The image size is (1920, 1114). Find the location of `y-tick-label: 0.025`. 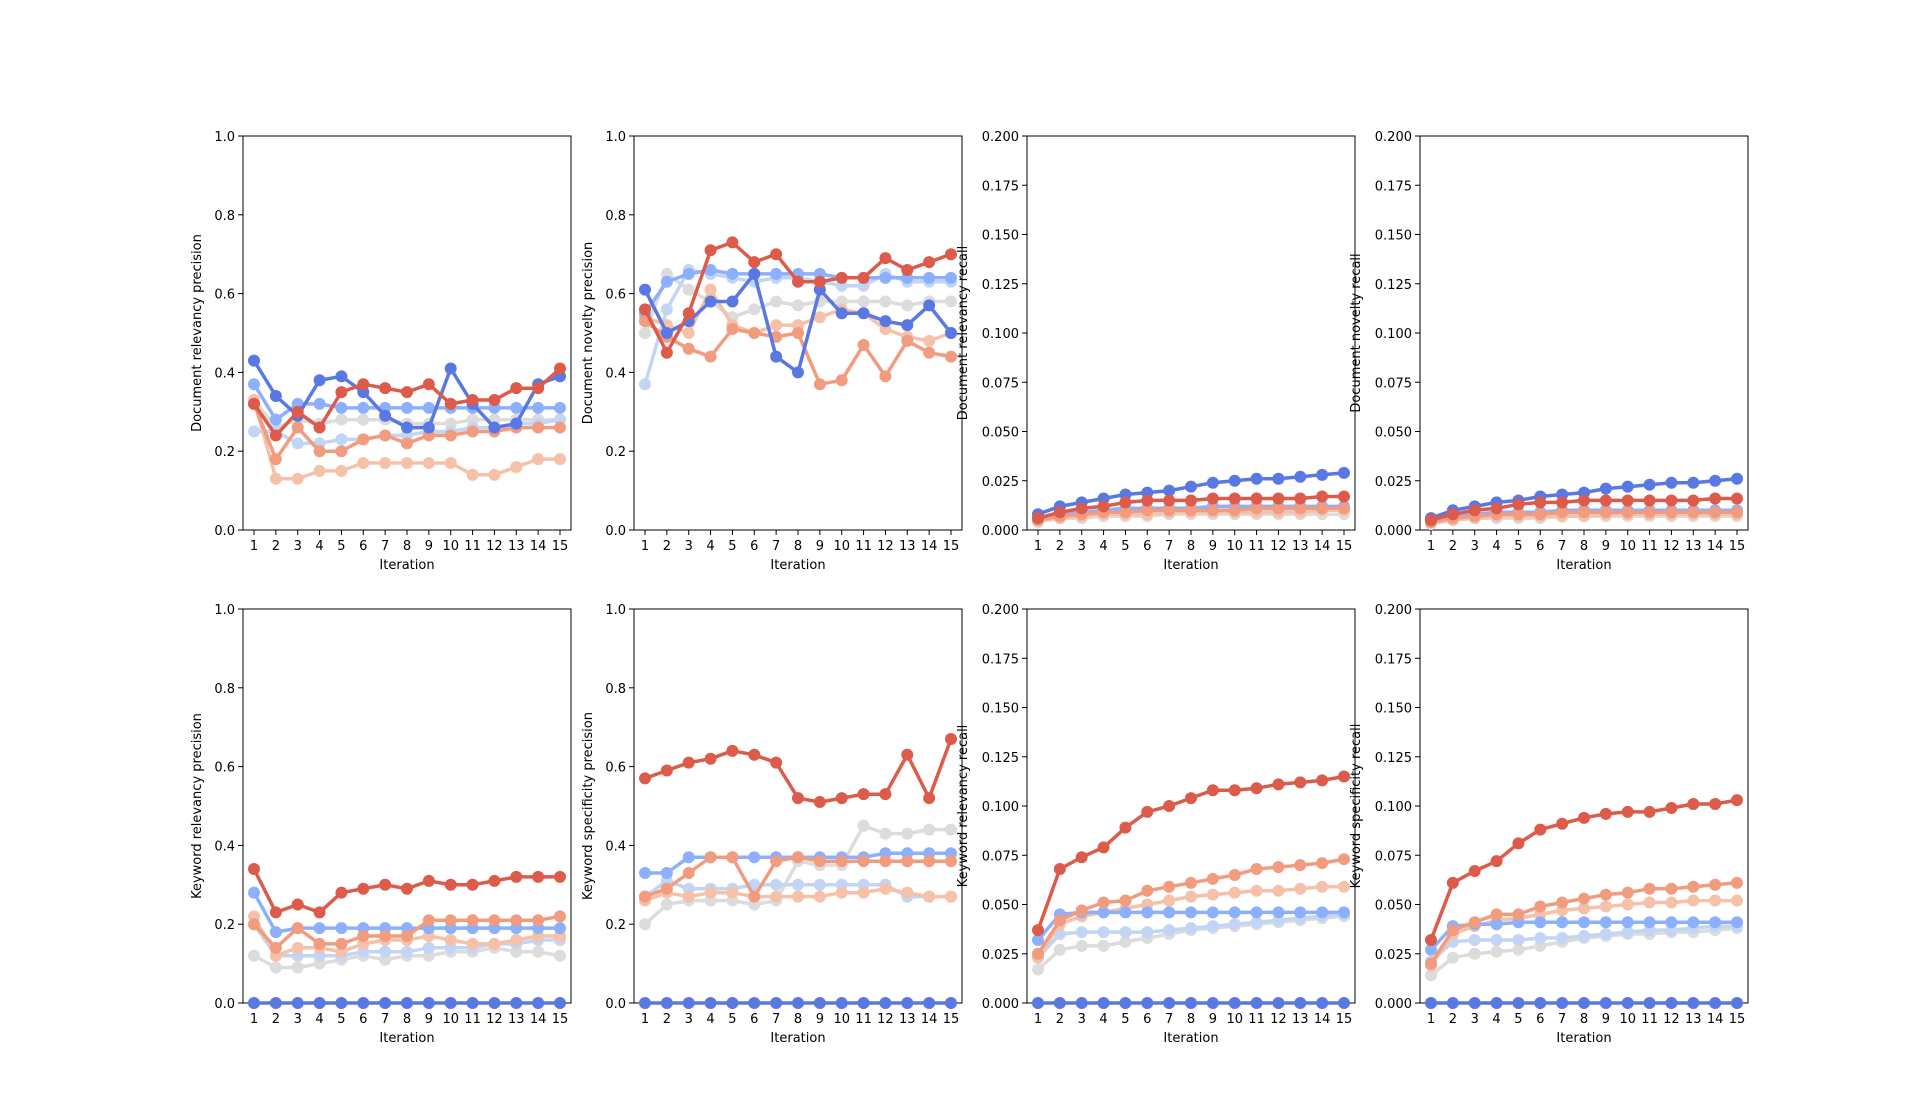

y-tick-label: 0.025 is located at coordinates (1000, 482).